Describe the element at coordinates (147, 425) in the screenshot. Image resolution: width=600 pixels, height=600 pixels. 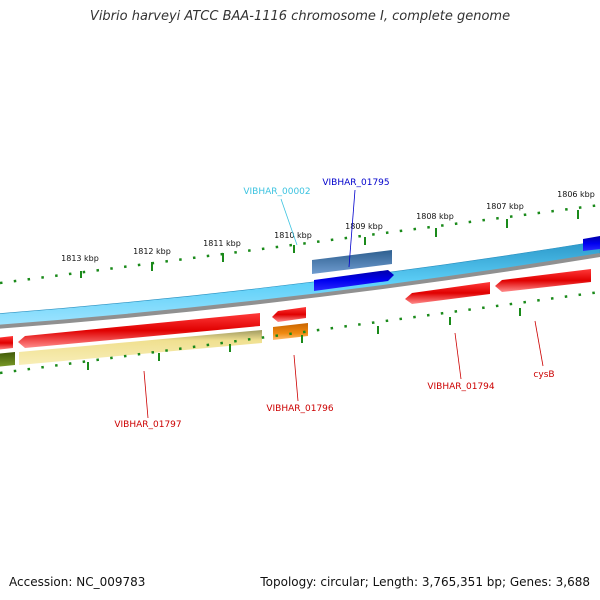
I see `label-vibhar-01797: VIBHAR_01797` at that location.